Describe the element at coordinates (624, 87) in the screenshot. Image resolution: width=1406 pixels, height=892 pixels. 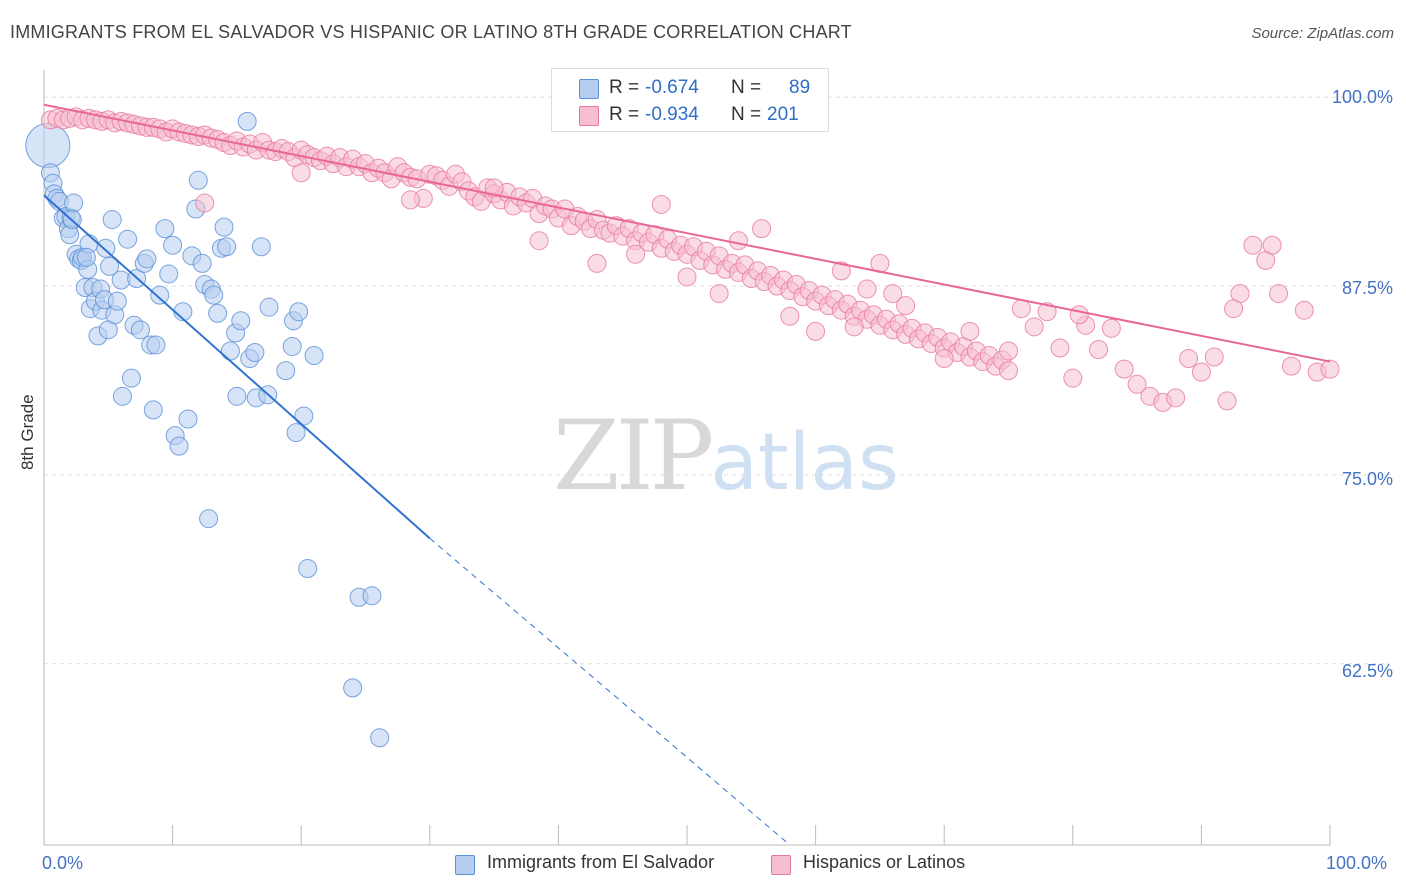
I see `blue-r-label: R =` at that location.